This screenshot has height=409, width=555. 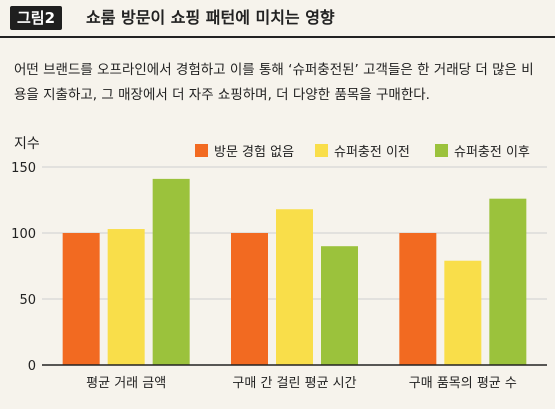 What do you see at coordinates (463, 383) in the screenshot?
I see `x-tick-label: 구매 품목의 평균 수` at bounding box center [463, 383].